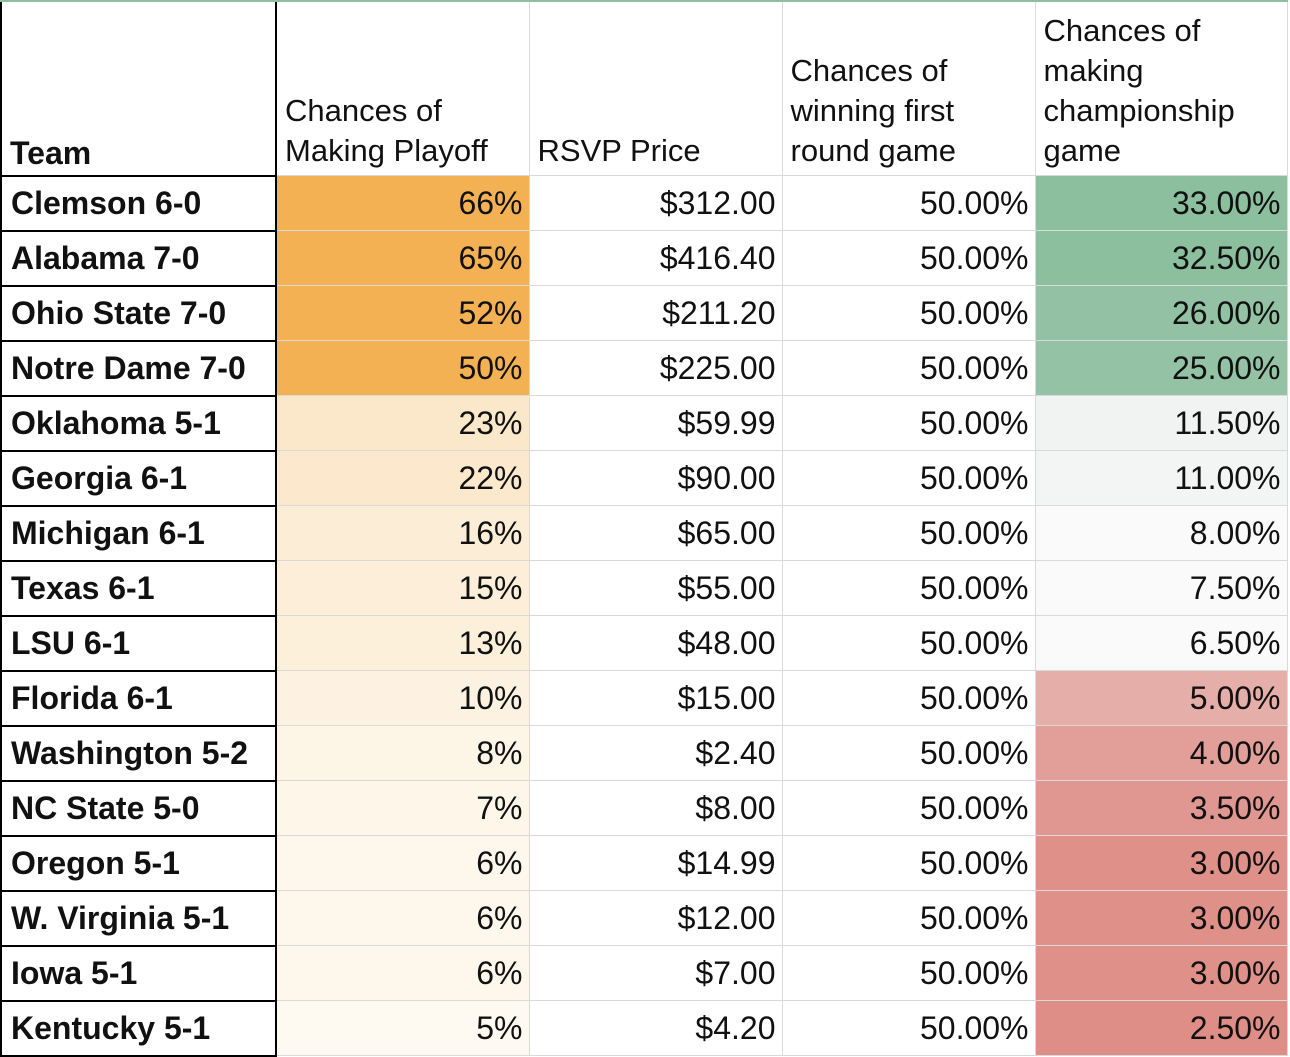 The height and width of the screenshot is (1057, 1290). I want to click on table-row: Washington 5-2 8% $2.40 50.00% 4.00%, so click(644, 753).